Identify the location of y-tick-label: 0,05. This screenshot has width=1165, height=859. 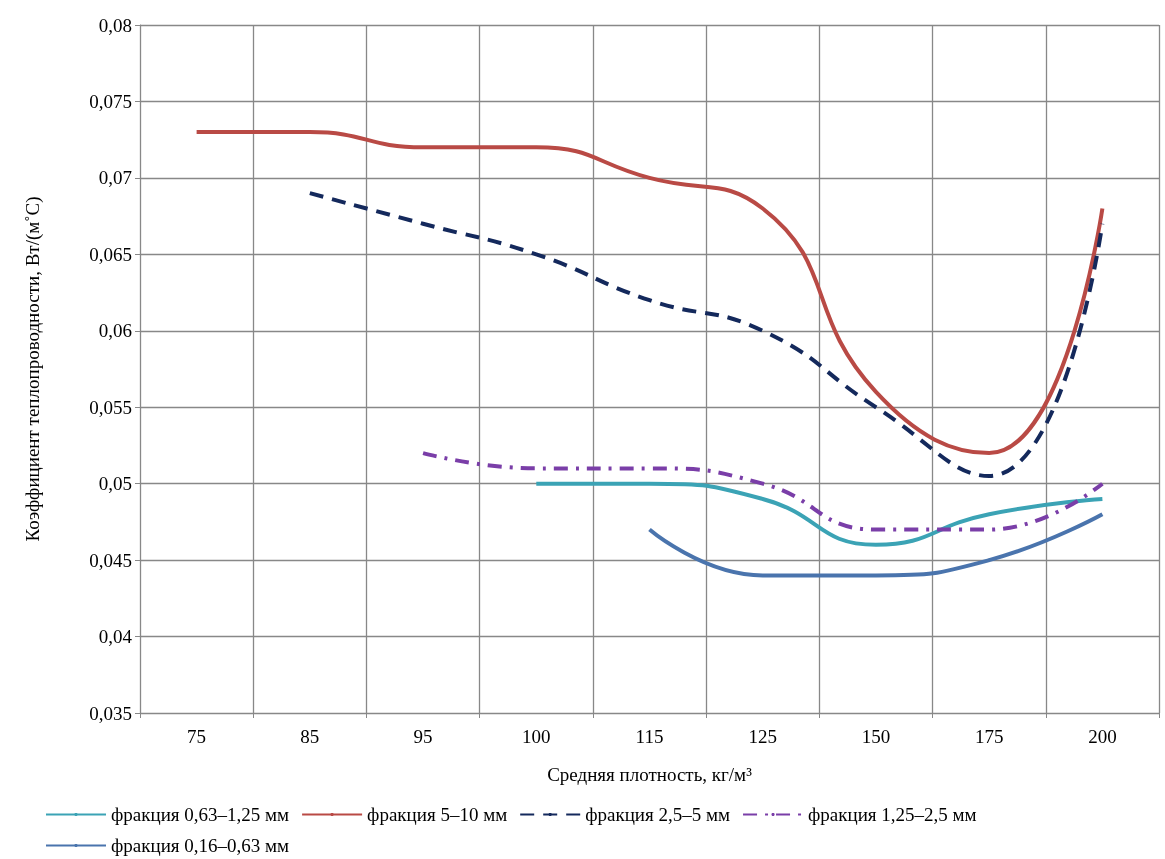
(115, 484).